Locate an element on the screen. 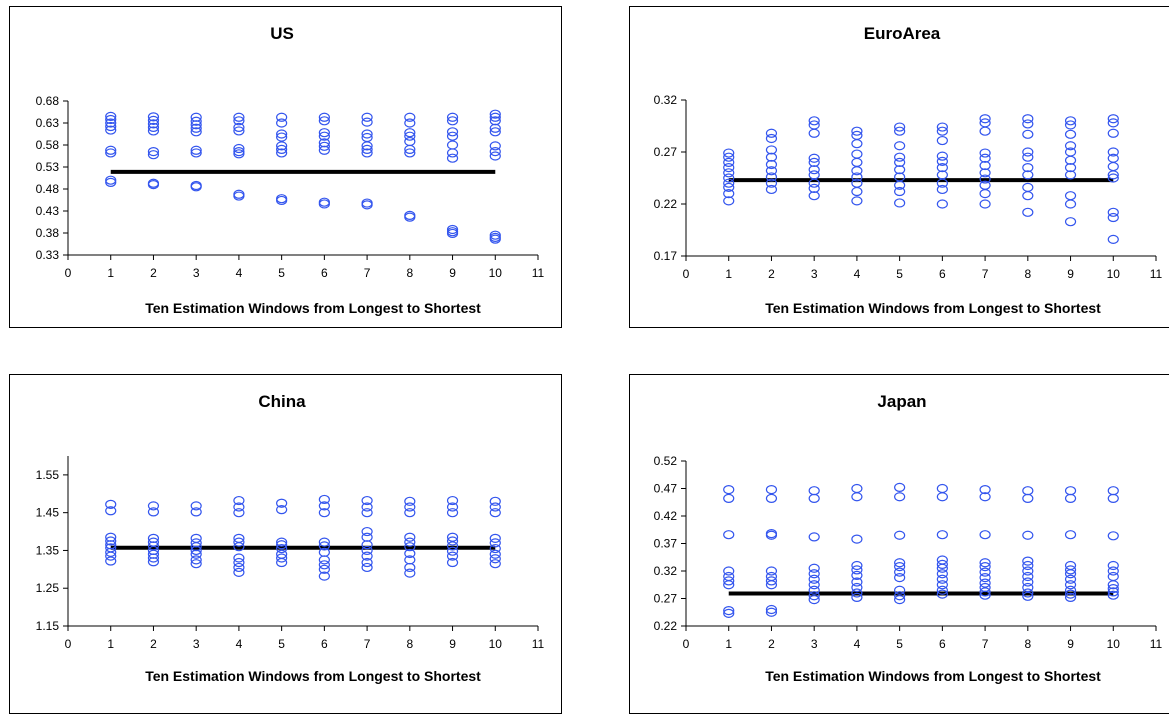 This screenshot has height=714, width=1169. x-tick-label: 2 is located at coordinates (153, 644).